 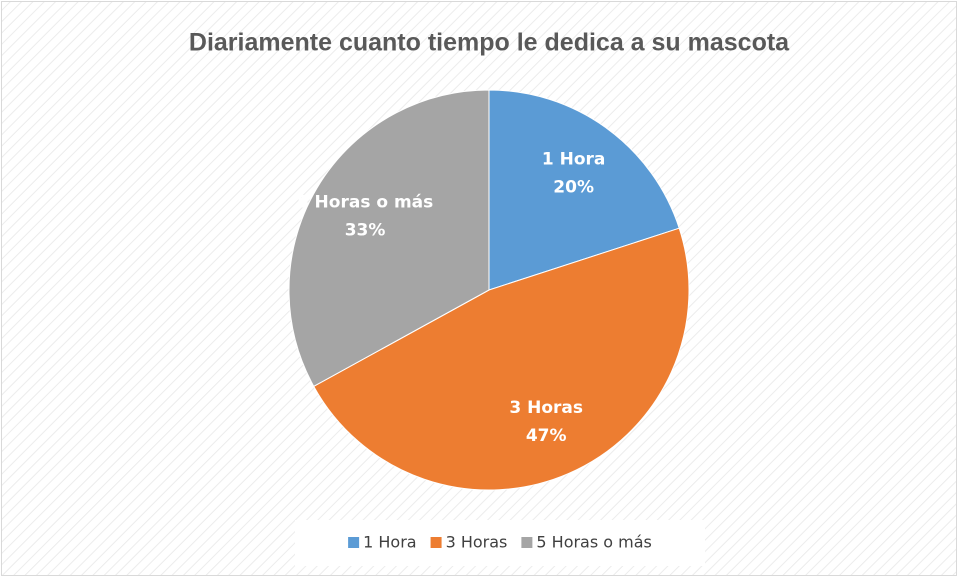 I want to click on slice-category-label: 5 Horas o más, so click(x=365, y=203).